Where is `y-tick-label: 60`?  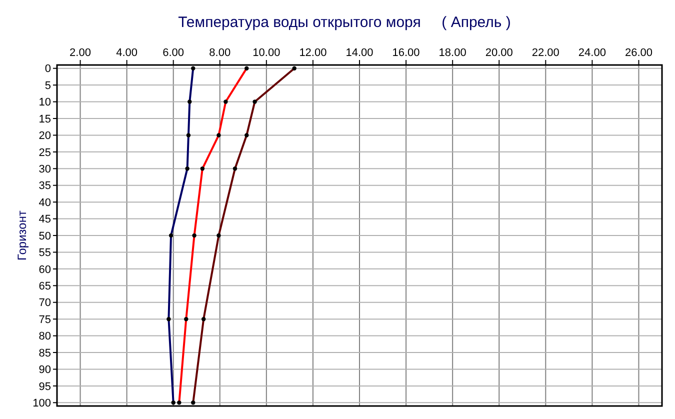
y-tick-label: 60 is located at coordinates (44, 270).